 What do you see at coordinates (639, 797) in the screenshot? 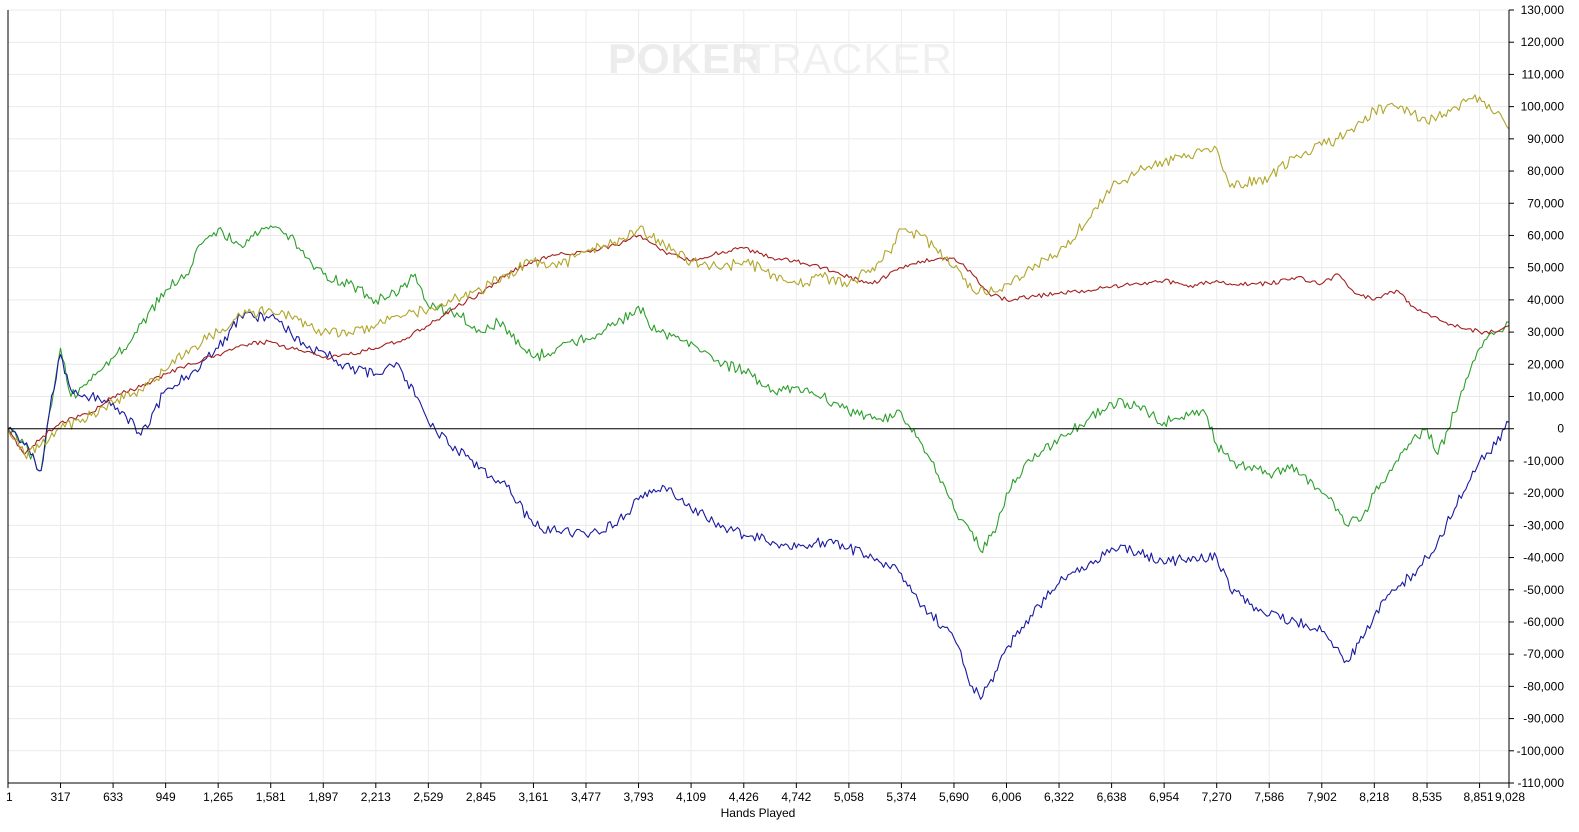
I see `x-tick-label: 3,793` at bounding box center [639, 797].